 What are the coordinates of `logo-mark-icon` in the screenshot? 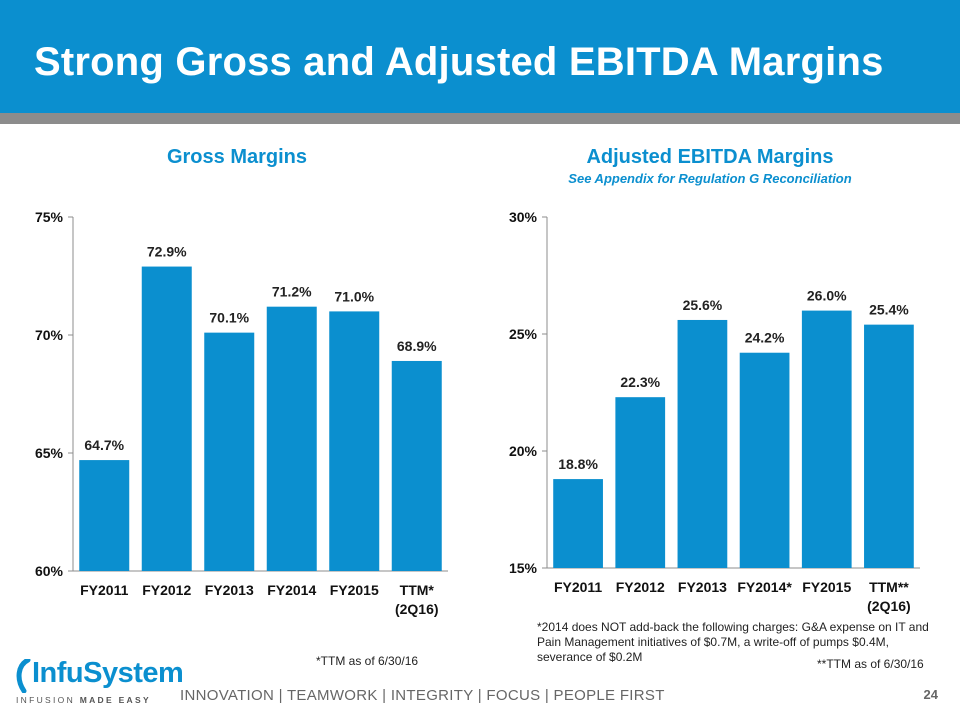 It's located at (23, 676).